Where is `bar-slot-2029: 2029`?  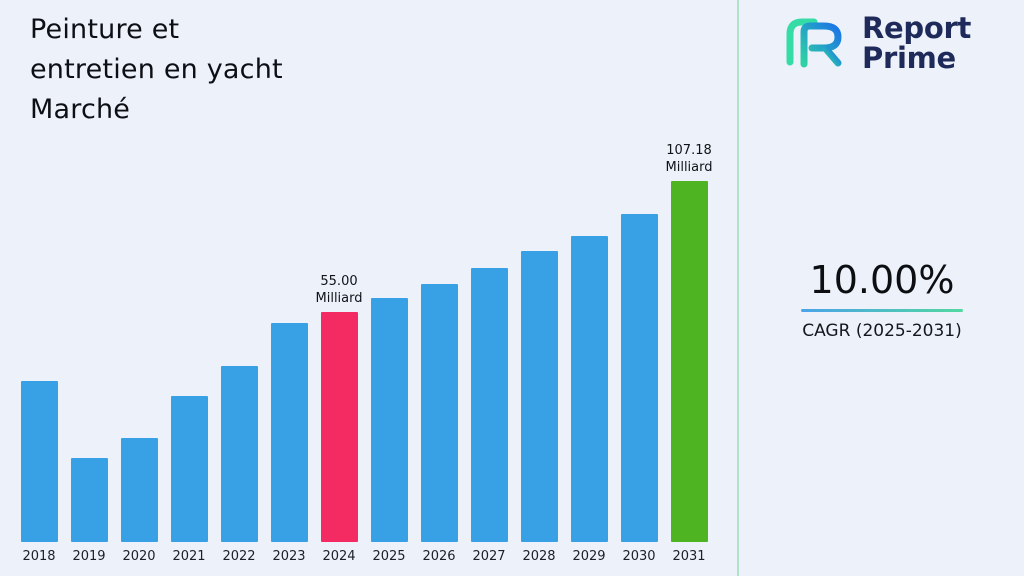
bar-slot-2029: 2029 is located at coordinates (589, 400).